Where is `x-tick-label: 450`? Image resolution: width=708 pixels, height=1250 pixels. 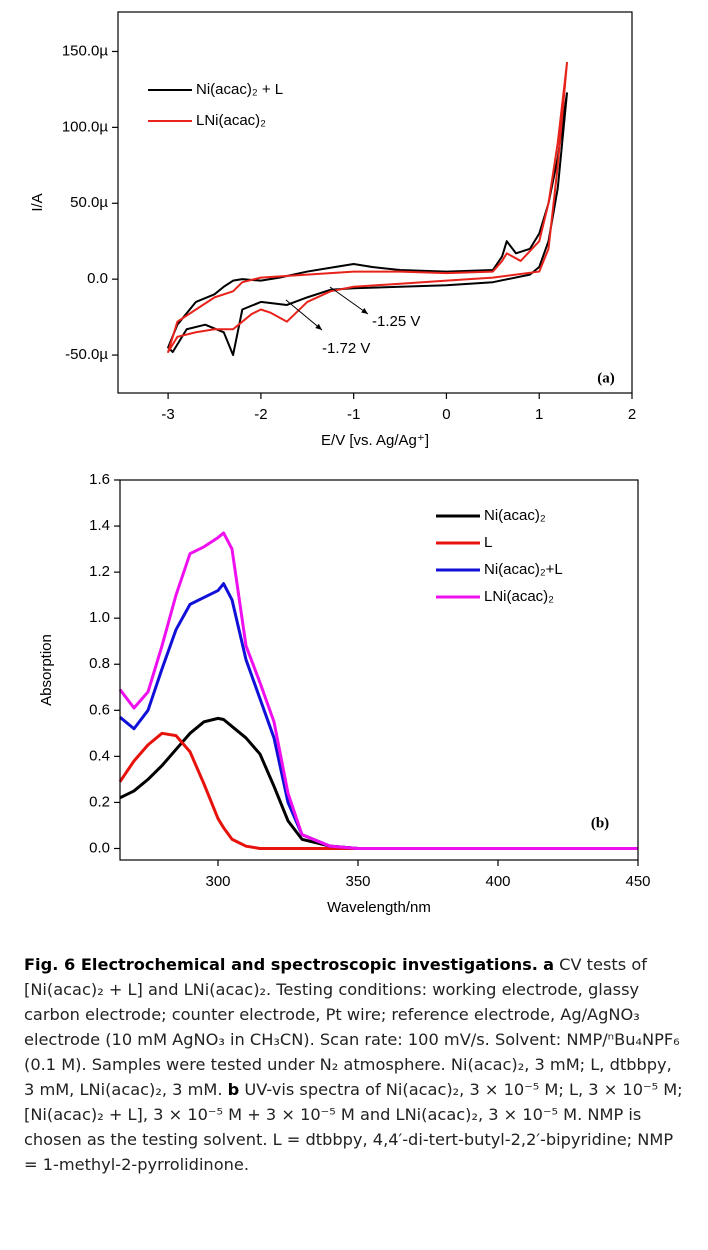
x-tick-label: 450 is located at coordinates (637, 881).